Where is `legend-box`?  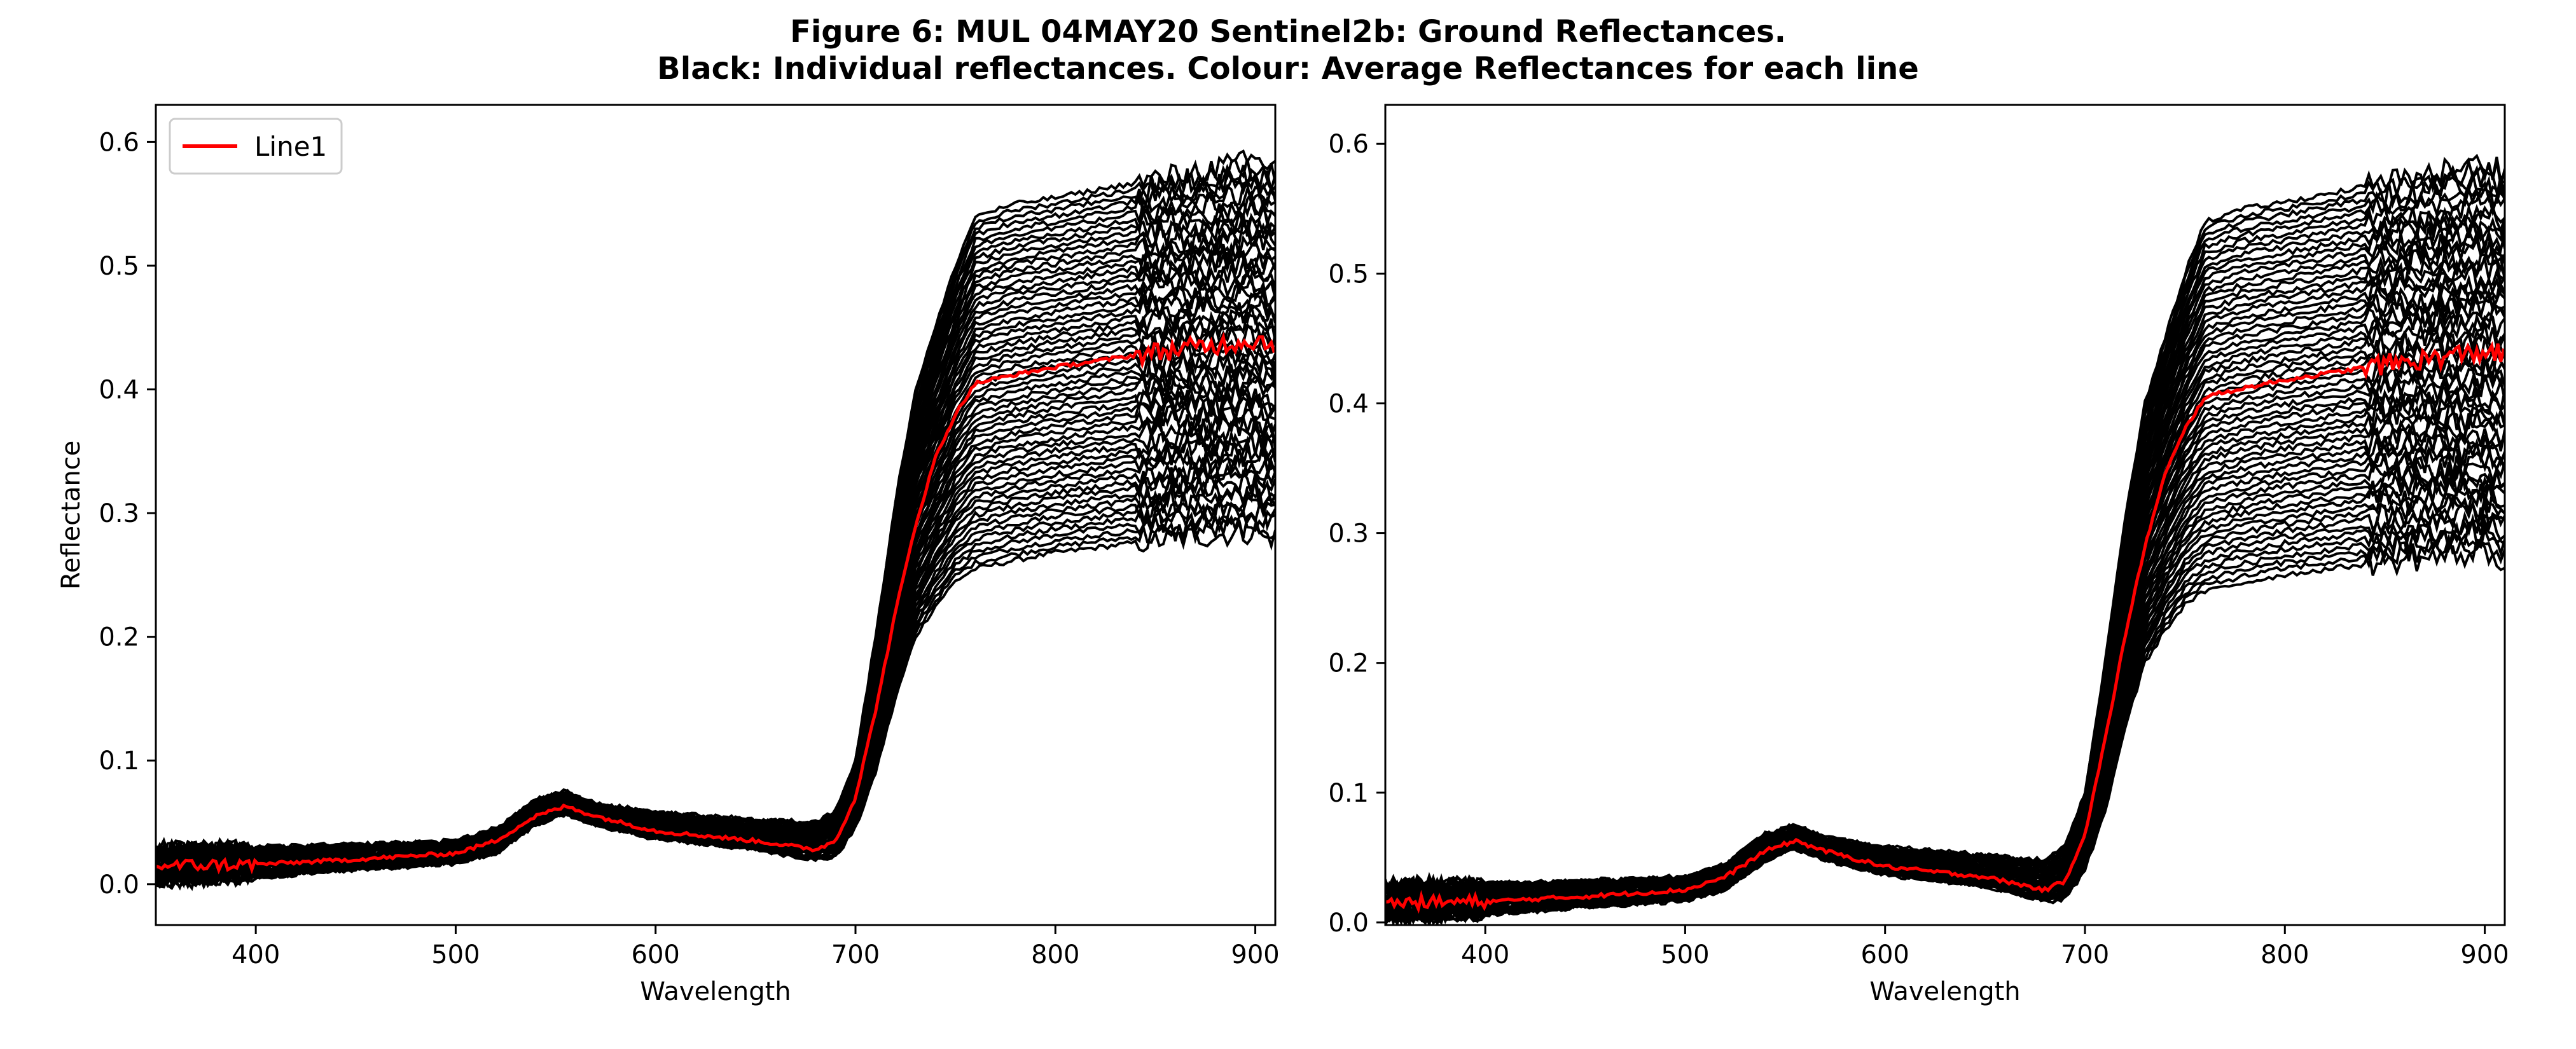
legend-box is located at coordinates (256, 146).